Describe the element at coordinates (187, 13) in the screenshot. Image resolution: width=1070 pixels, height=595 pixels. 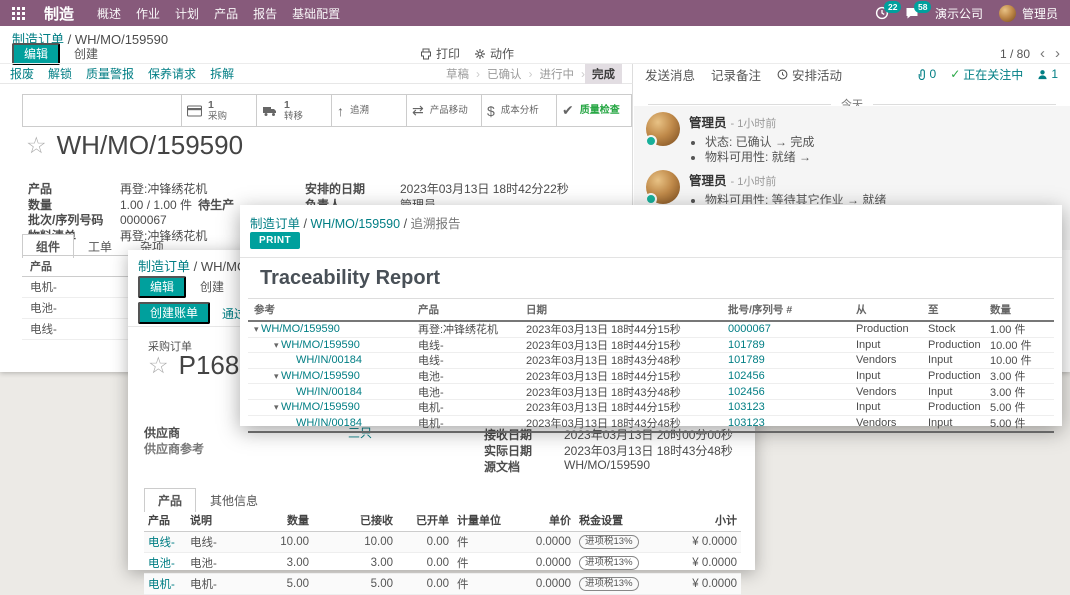
I see `menu-planning: 计划` at that location.